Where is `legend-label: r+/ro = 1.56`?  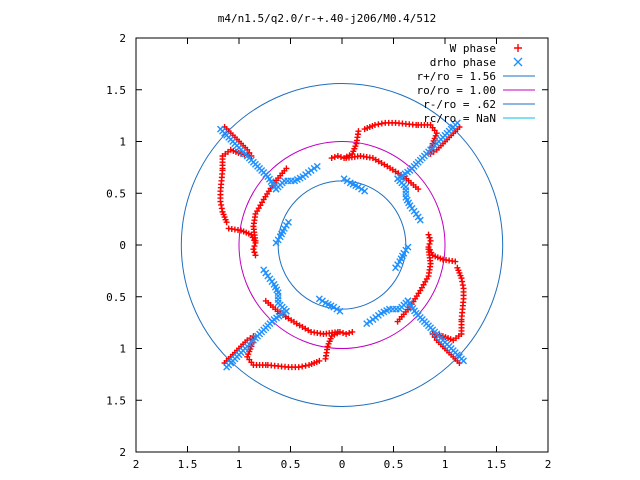
legend-label: r+/ro = 1.56 is located at coordinates (456, 76).